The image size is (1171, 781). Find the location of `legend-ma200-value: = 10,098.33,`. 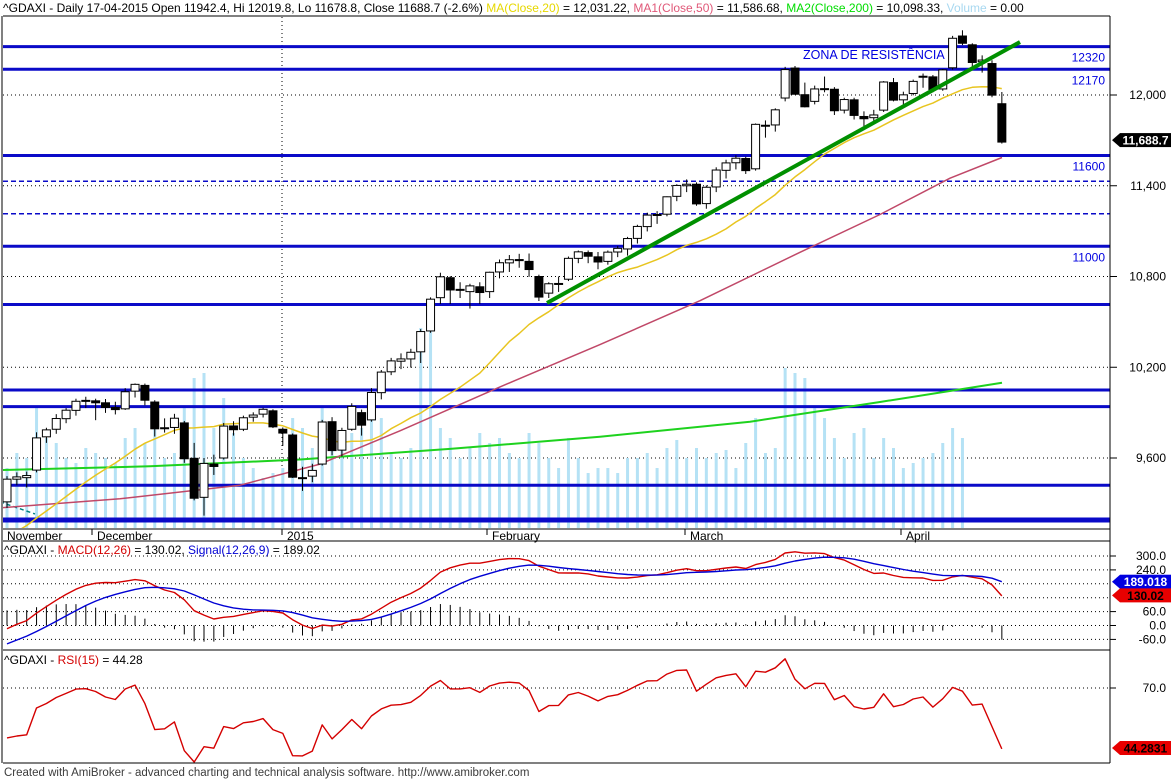

legend-ma200-value: = 10,098.33, is located at coordinates (909, 8).